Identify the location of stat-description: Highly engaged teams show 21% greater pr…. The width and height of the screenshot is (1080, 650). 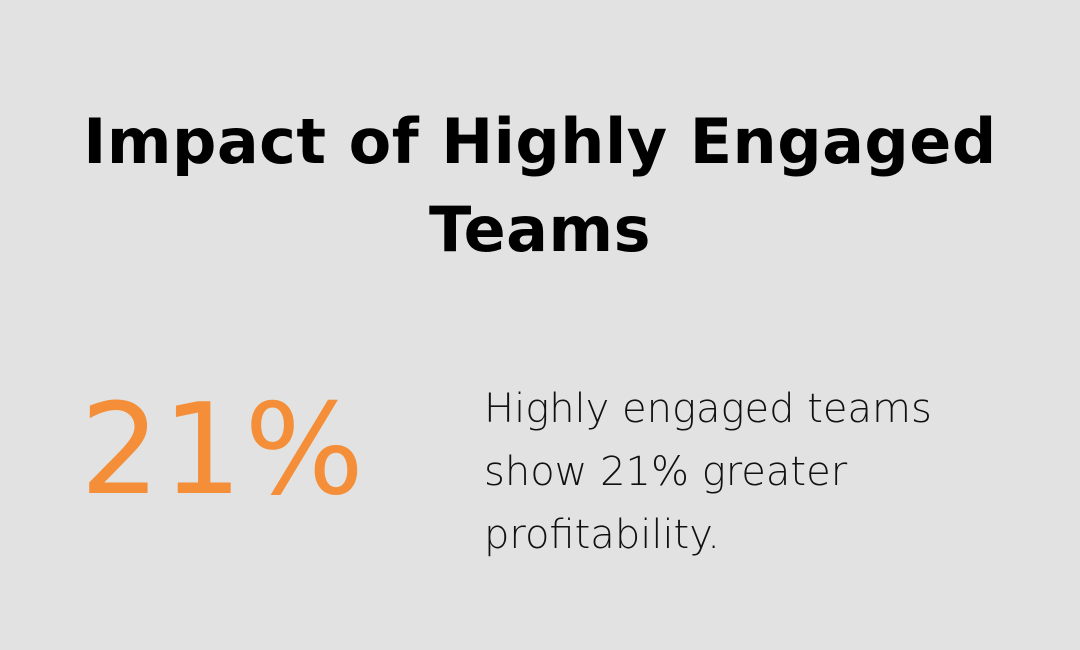
(708, 472).